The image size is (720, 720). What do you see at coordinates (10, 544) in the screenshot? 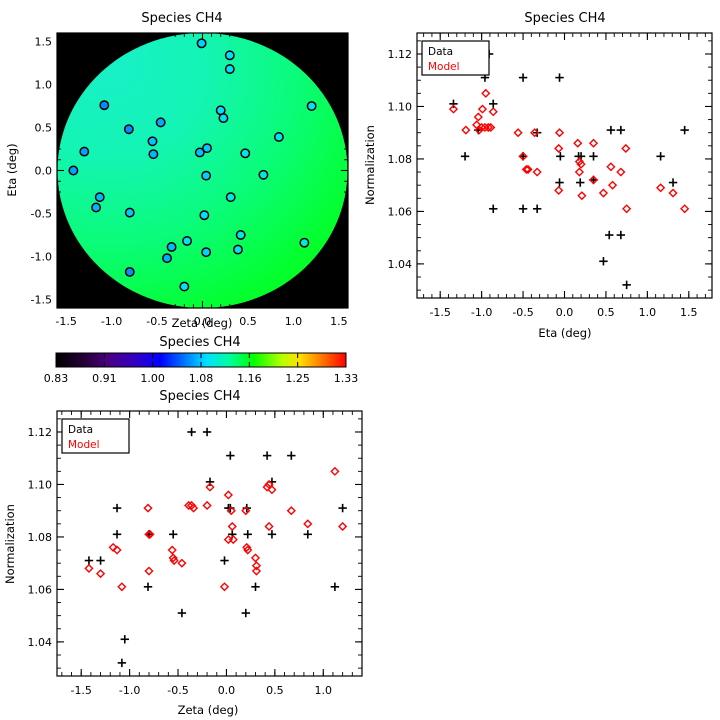
I see `norm-zeta-ylabel: Normalization` at bounding box center [10, 544].